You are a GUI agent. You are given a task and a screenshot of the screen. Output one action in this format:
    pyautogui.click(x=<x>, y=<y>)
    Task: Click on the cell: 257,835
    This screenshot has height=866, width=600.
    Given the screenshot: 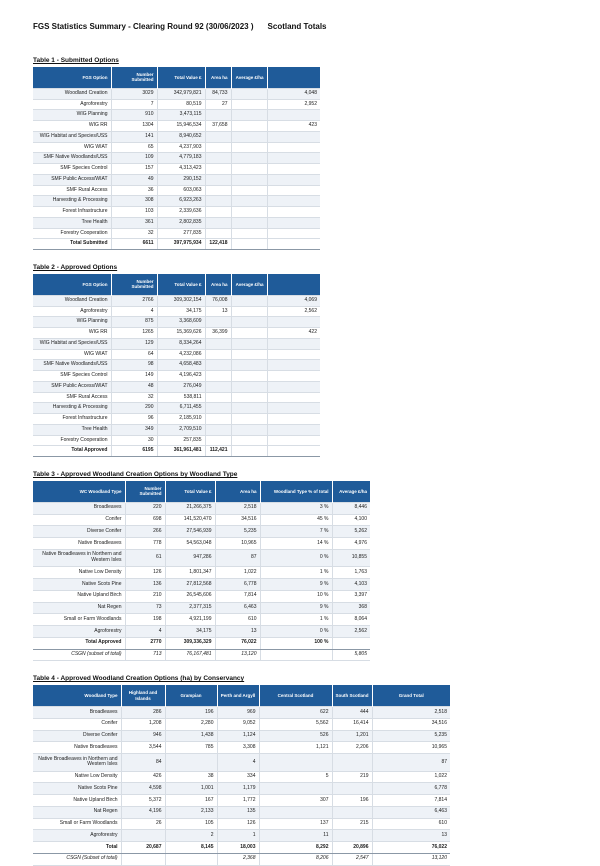 What is the action you would take?
    pyautogui.click(x=181, y=440)
    